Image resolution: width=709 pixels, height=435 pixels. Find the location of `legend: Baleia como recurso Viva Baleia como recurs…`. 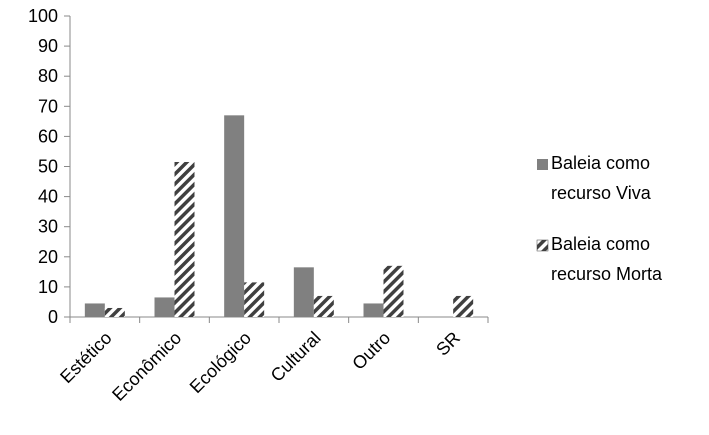

legend: Baleia como recurso Viva Baleia como recurs… is located at coordinates (599, 218).